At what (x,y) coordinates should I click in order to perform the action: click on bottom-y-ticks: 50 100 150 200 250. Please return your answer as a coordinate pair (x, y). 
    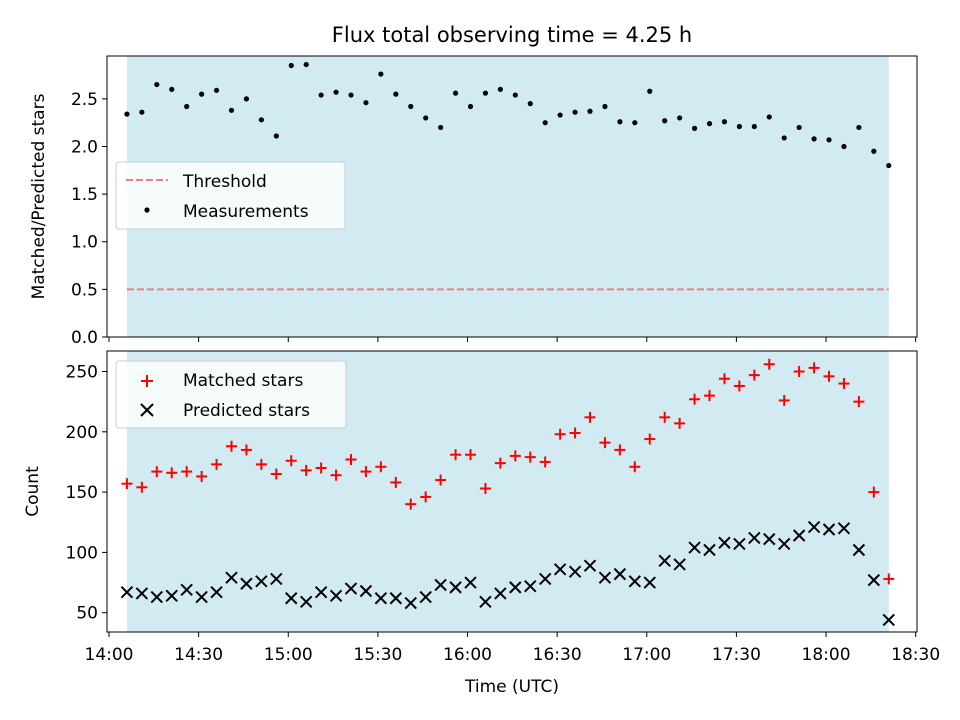
    Looking at the image, I should click on (86, 493).